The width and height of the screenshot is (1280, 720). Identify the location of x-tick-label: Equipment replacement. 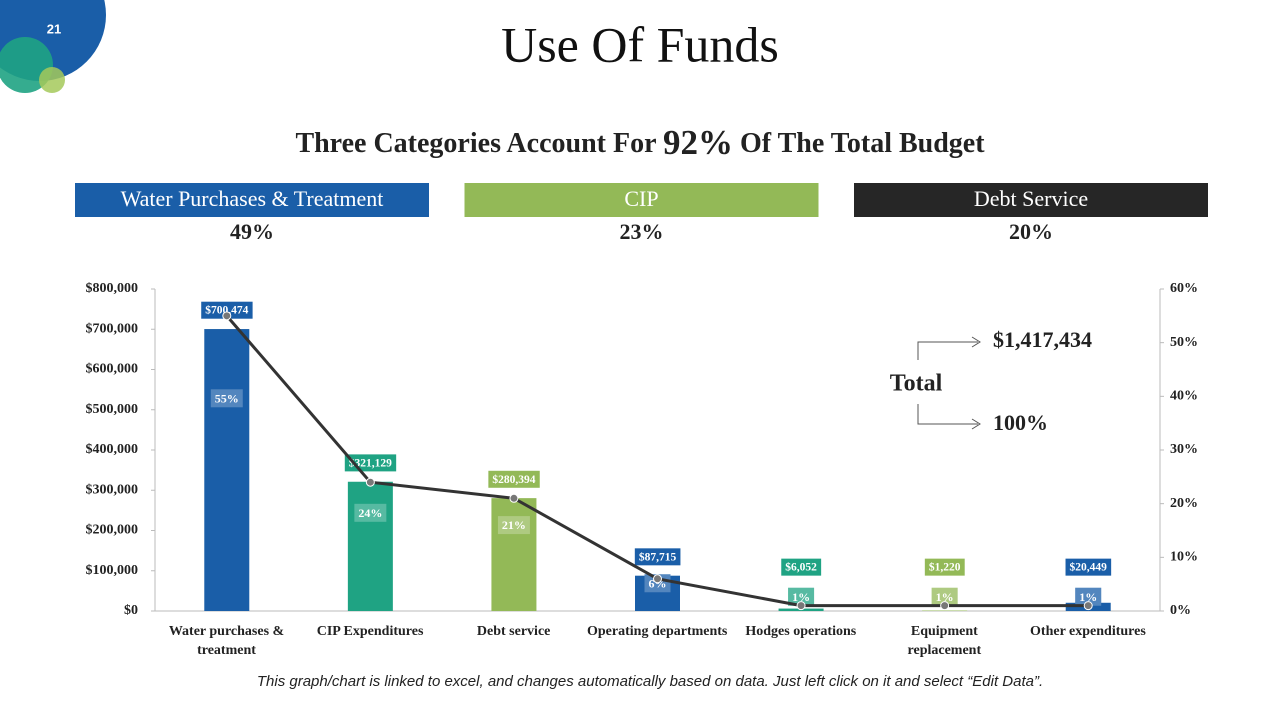
(944, 641).